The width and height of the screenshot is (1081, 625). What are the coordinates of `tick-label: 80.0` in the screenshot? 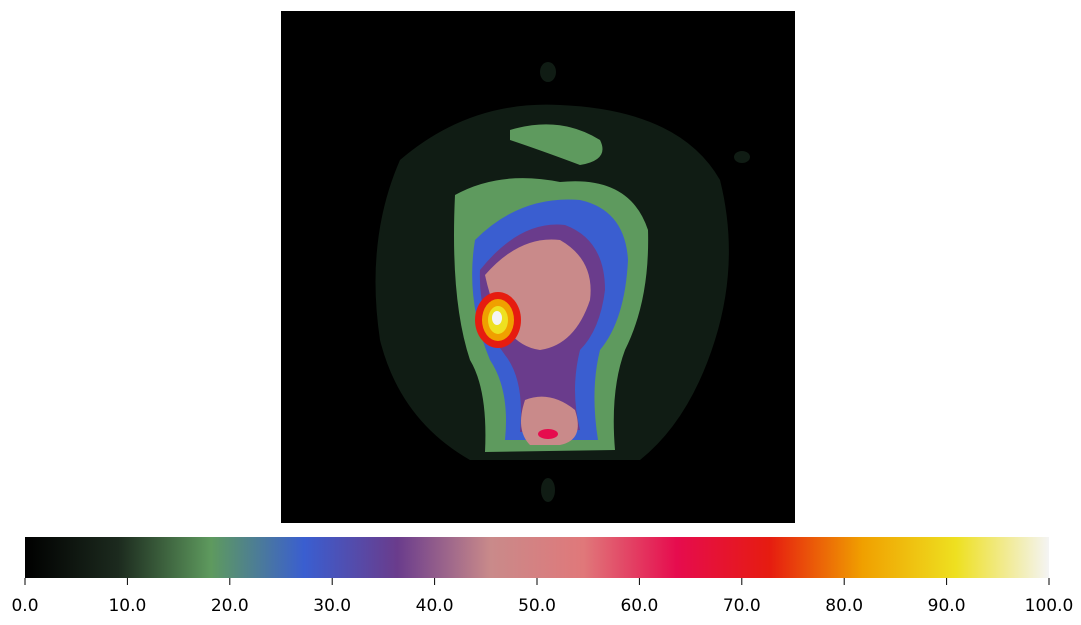 It's located at (844, 606).